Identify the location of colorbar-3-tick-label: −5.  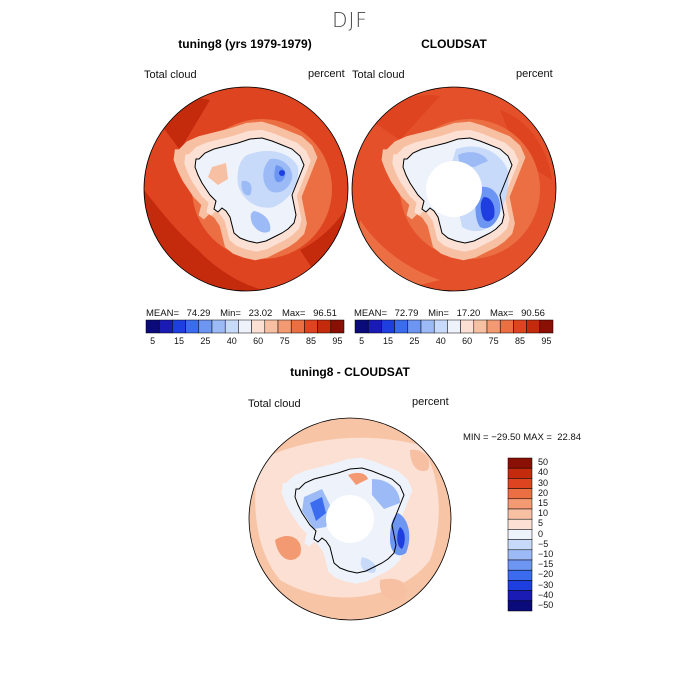
(543, 543).